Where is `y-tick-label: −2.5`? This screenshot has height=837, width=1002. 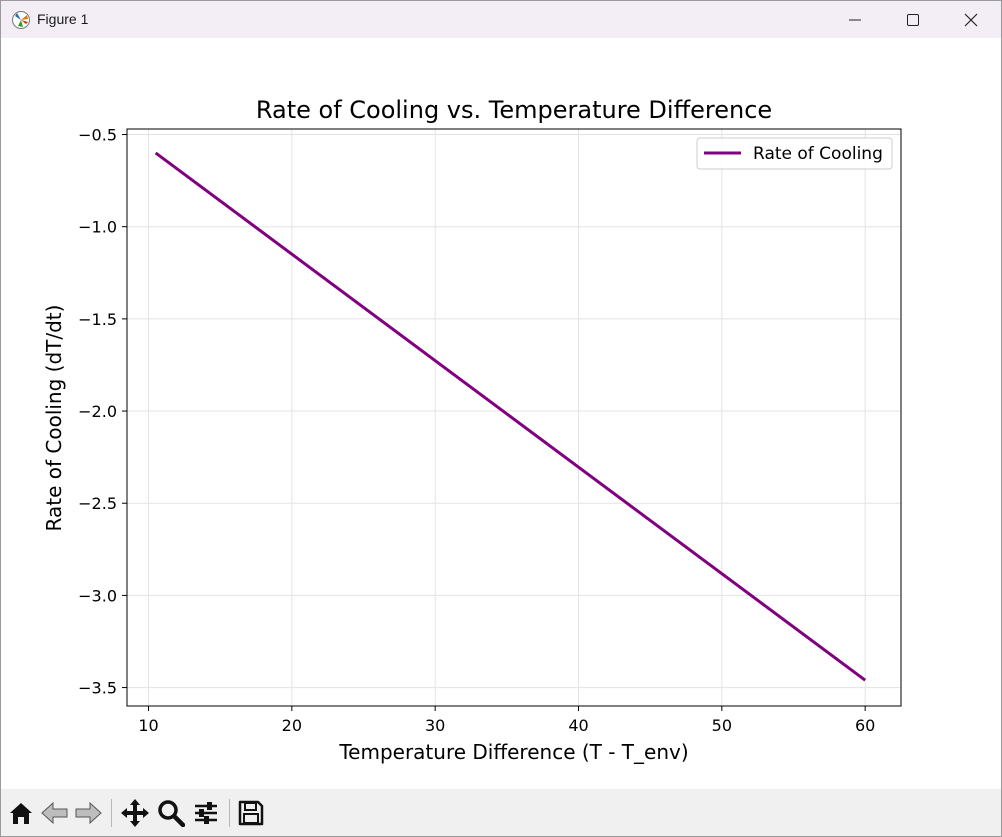 y-tick-label: −2.5 is located at coordinates (97, 503).